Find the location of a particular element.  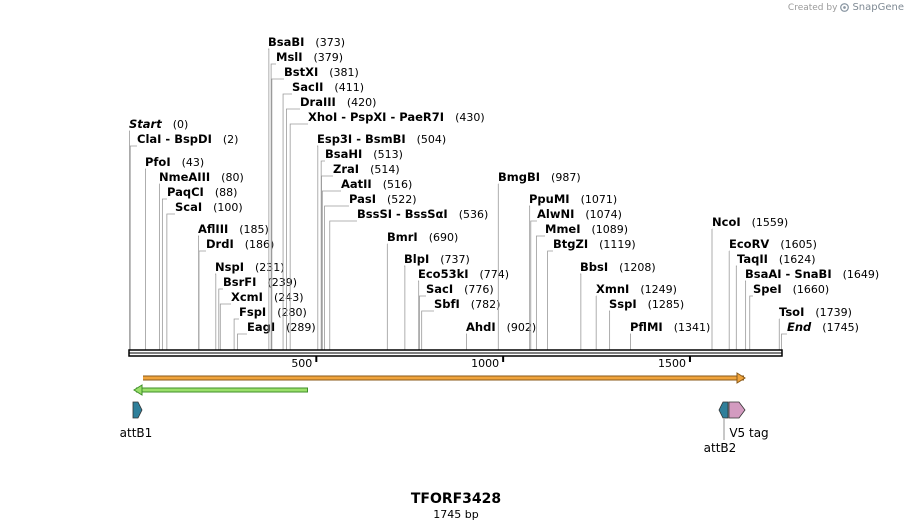

enzyme-name: ZraI is located at coordinates (346, 169).